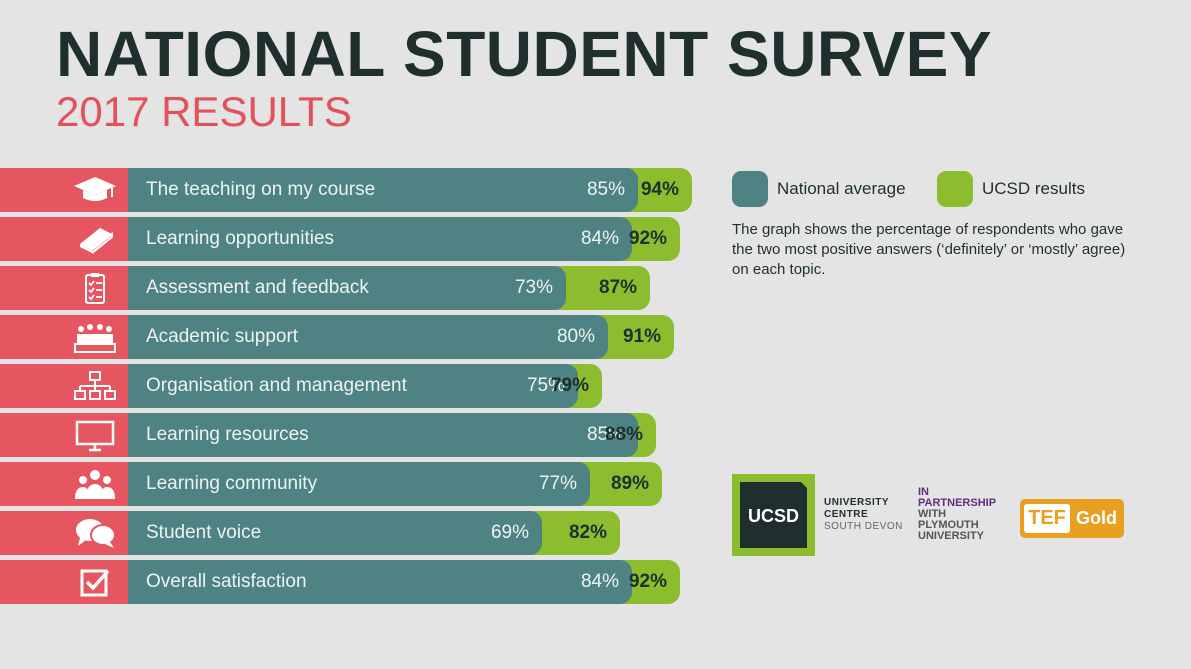 Image resolution: width=1191 pixels, height=669 pixels. I want to click on book-icon, so click(96, 241).